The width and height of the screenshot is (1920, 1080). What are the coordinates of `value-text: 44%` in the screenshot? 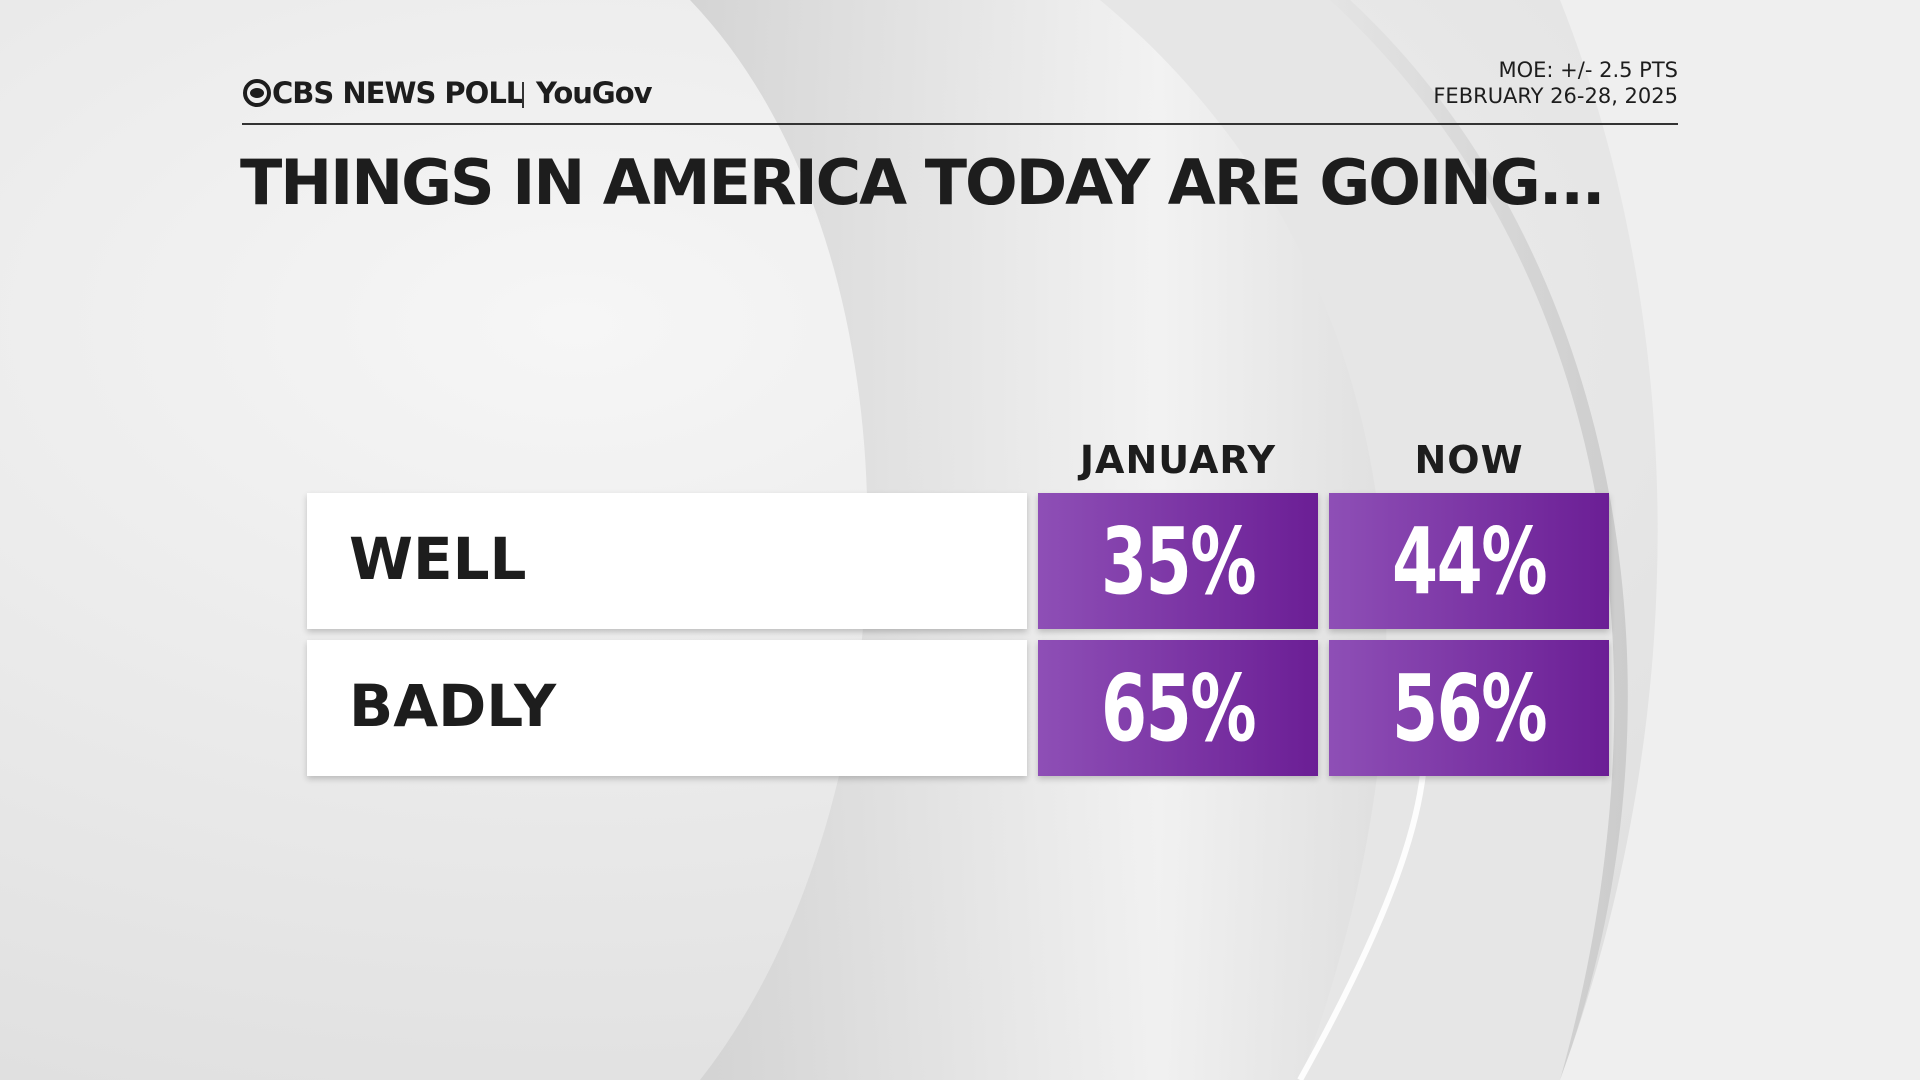 It's located at (1469, 561).